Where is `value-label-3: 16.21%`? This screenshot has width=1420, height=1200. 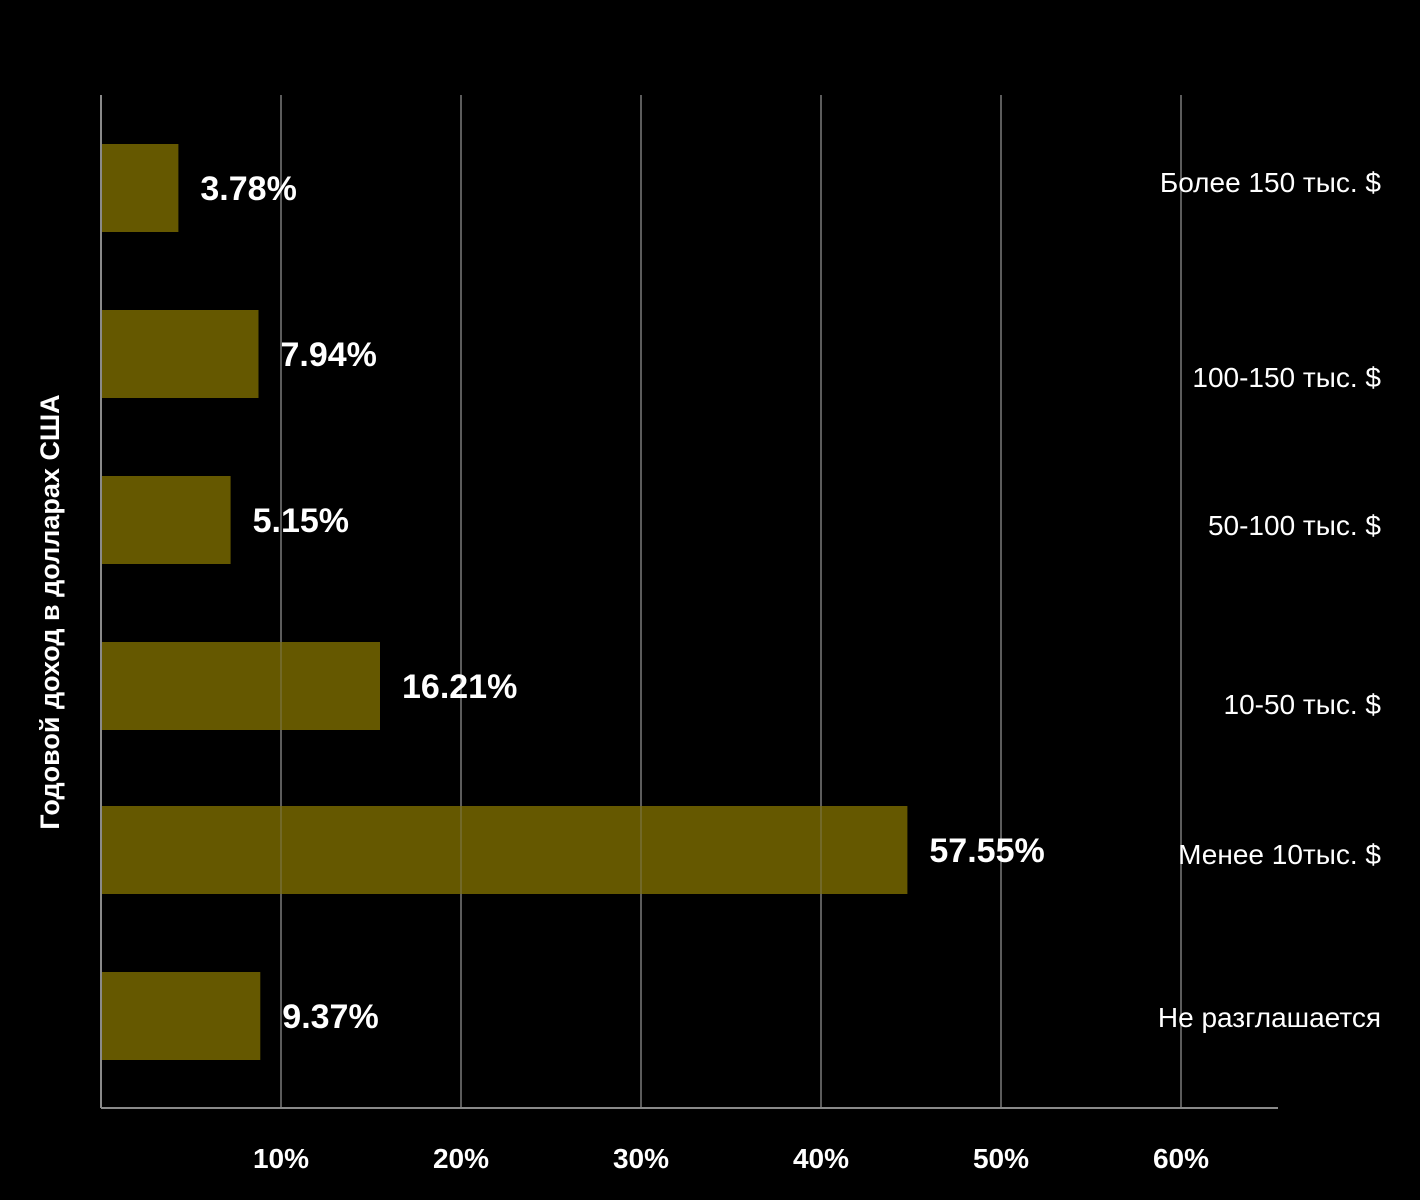 value-label-3: 16.21% is located at coordinates (459, 687).